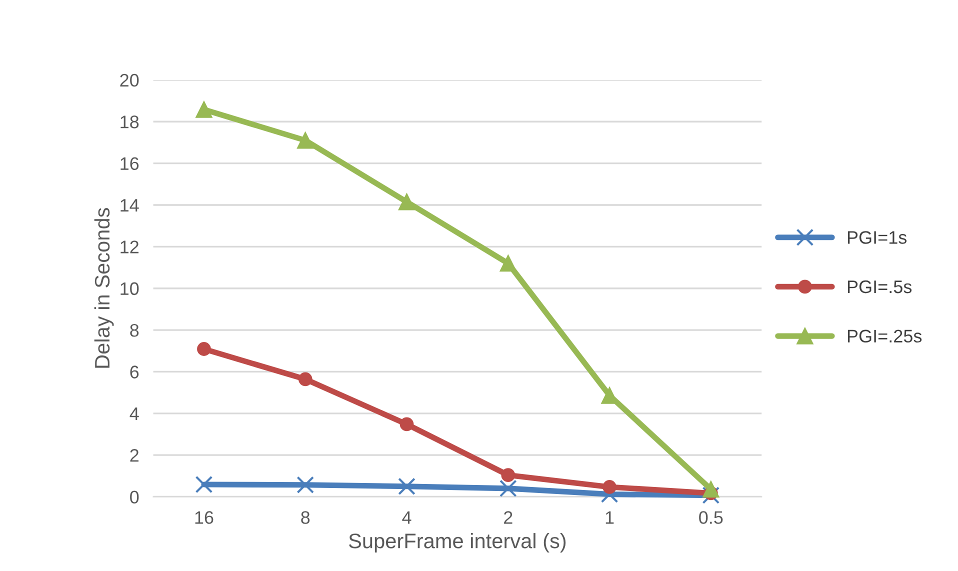  I want to click on x-tick-label: 1, so click(610, 517).